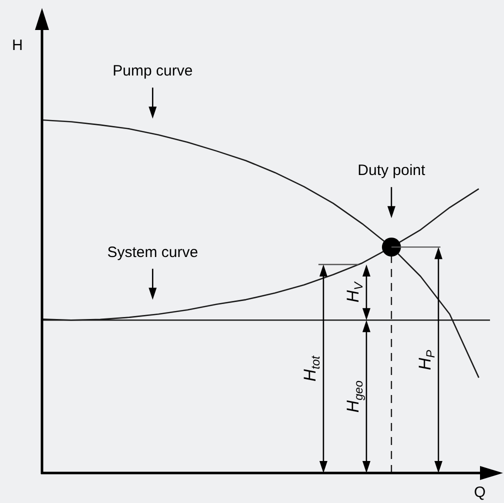 The height and width of the screenshot is (503, 504). Describe the element at coordinates (392, 171) in the screenshot. I see `annotation: Duty point` at that location.